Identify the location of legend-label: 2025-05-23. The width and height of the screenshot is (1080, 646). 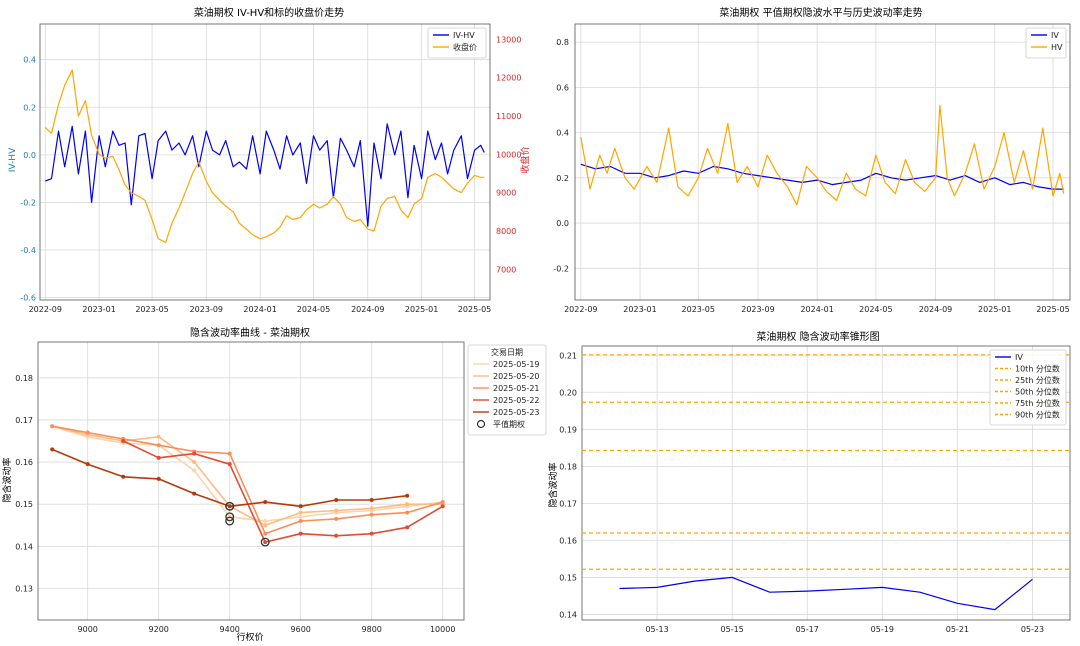
(516, 412).